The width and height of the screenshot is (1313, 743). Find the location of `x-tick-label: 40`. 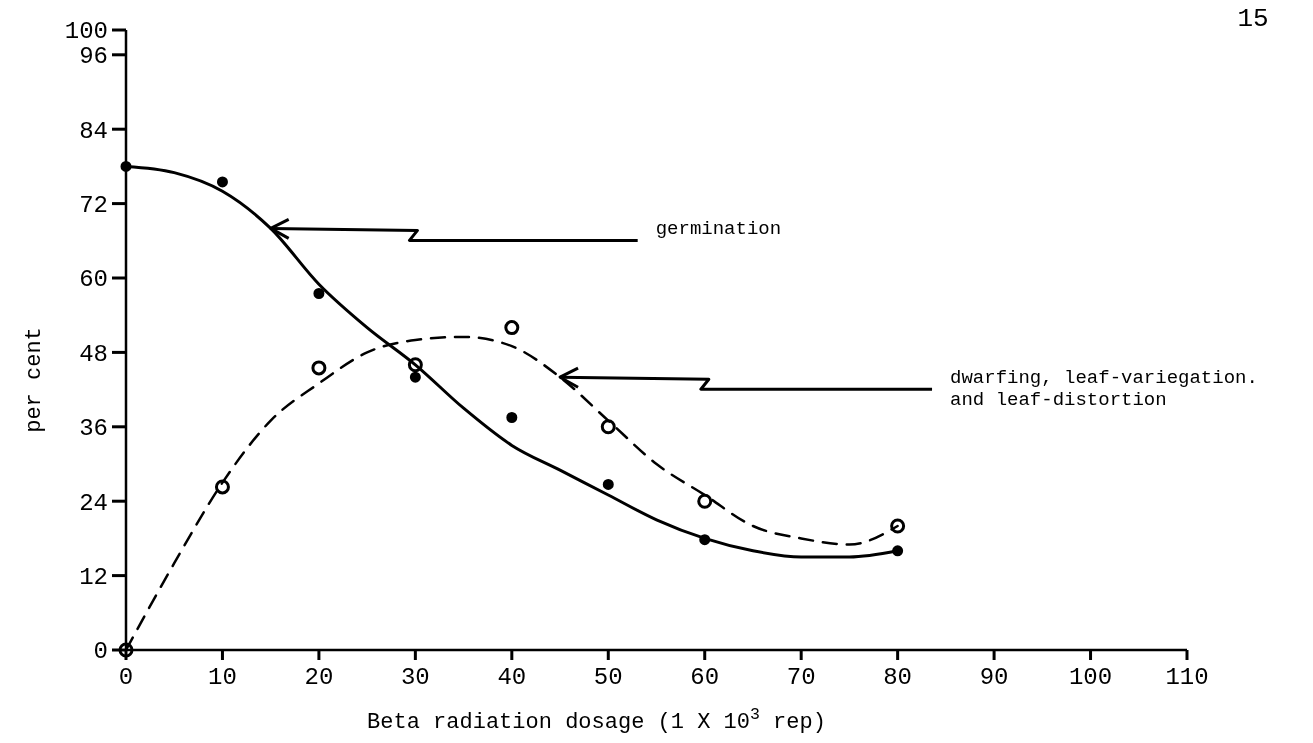

x-tick-label: 40 is located at coordinates (512, 677).